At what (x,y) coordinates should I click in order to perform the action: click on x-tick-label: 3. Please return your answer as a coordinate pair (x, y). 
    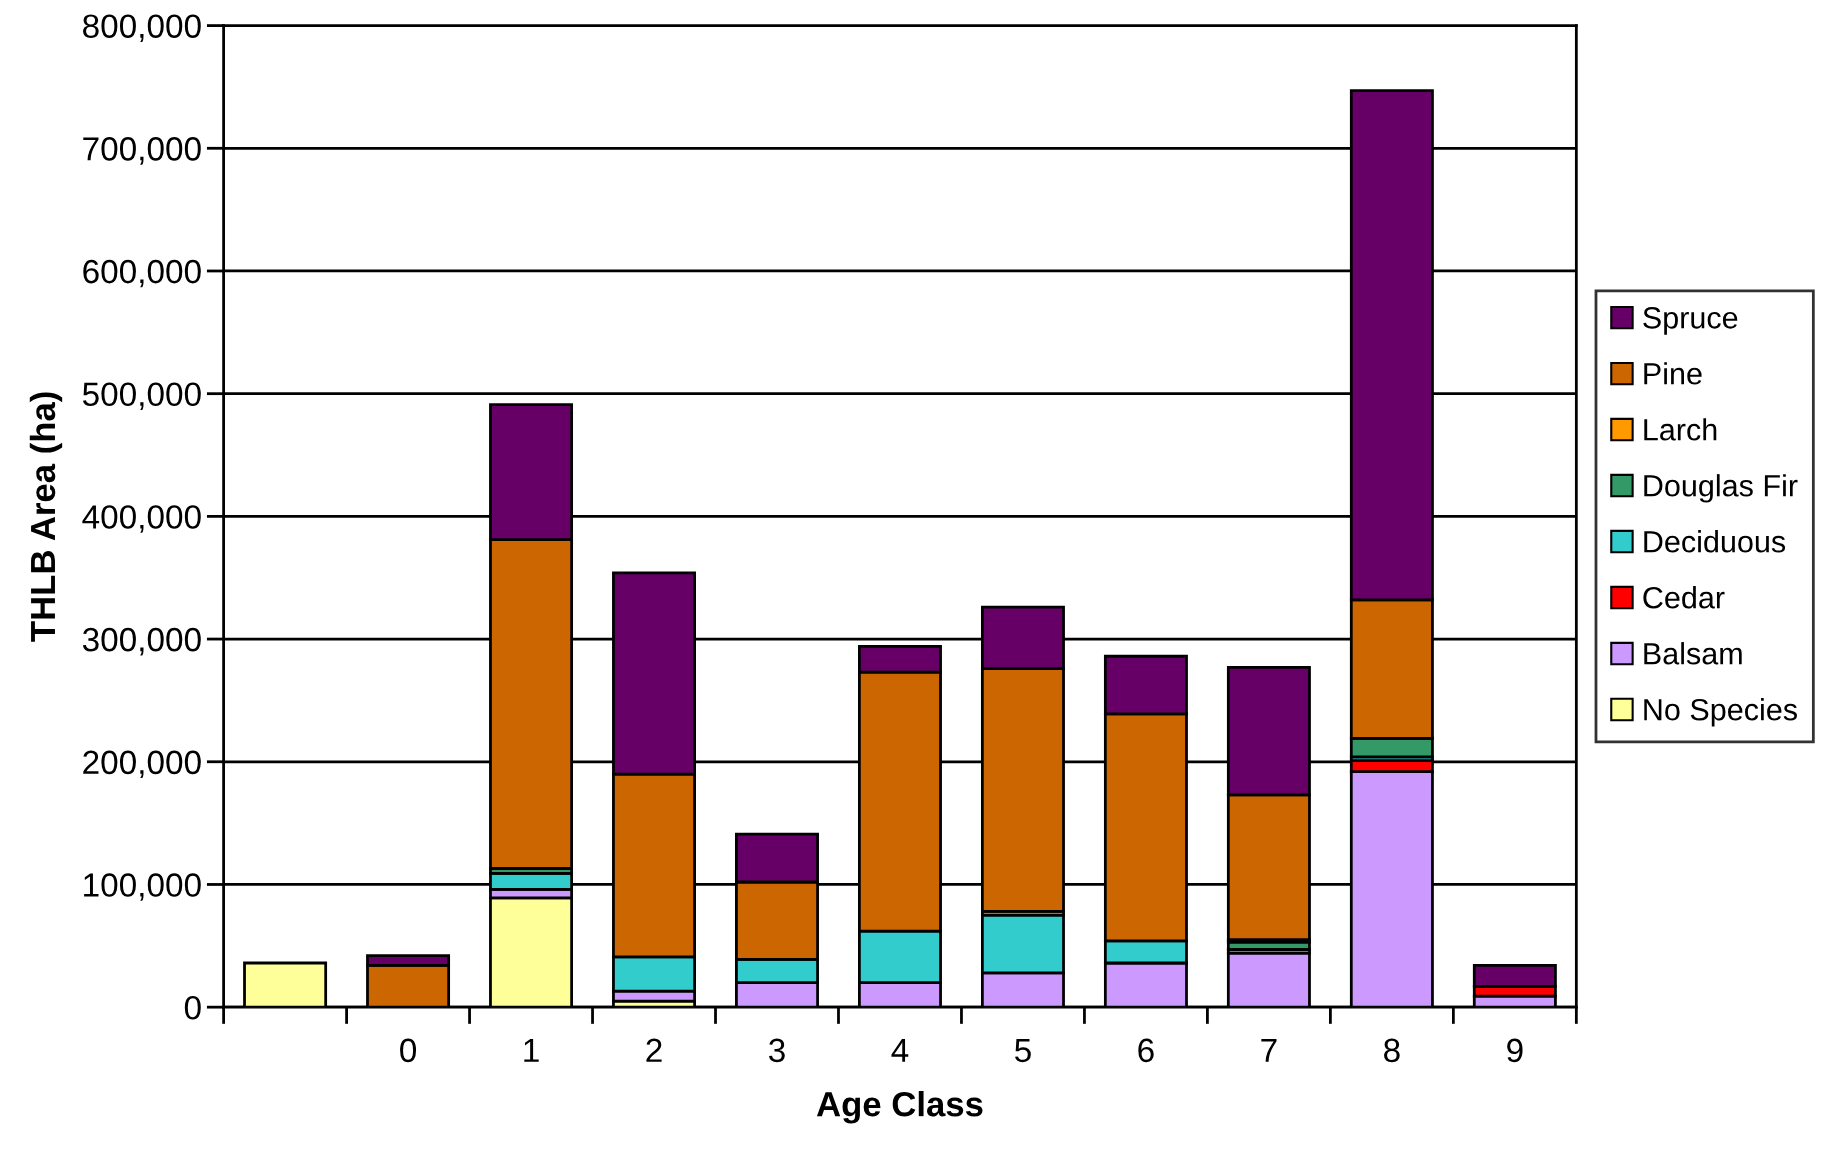
    Looking at the image, I should click on (777, 1050).